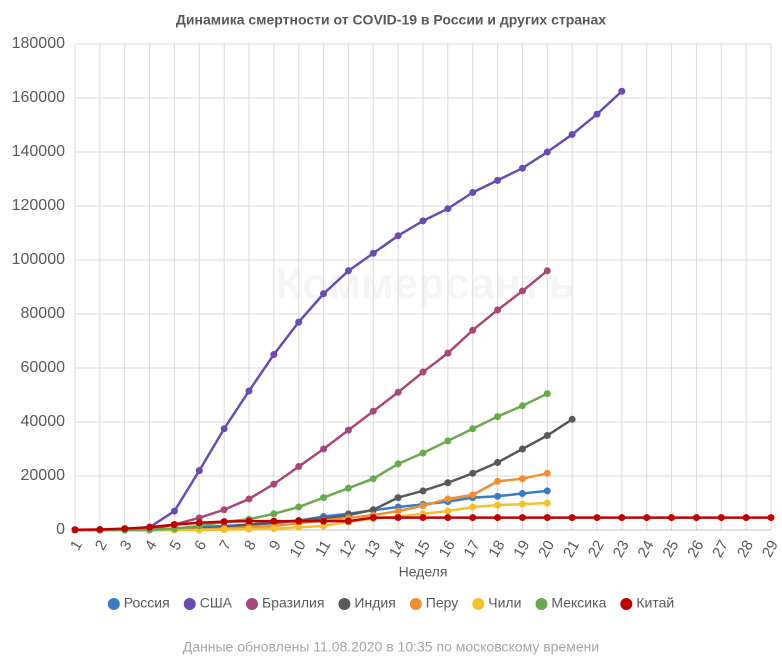  Describe the element at coordinates (655, 603) in the screenshot. I see `legend-label: Китай` at that location.